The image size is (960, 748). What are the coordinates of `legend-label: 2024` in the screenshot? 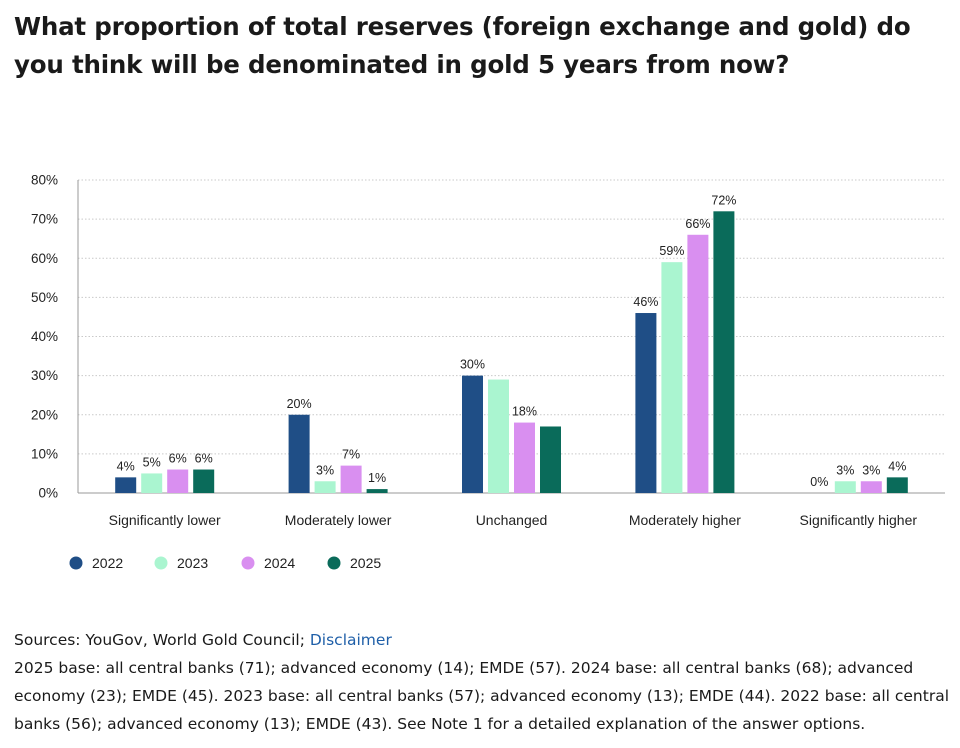 It's located at (279, 563).